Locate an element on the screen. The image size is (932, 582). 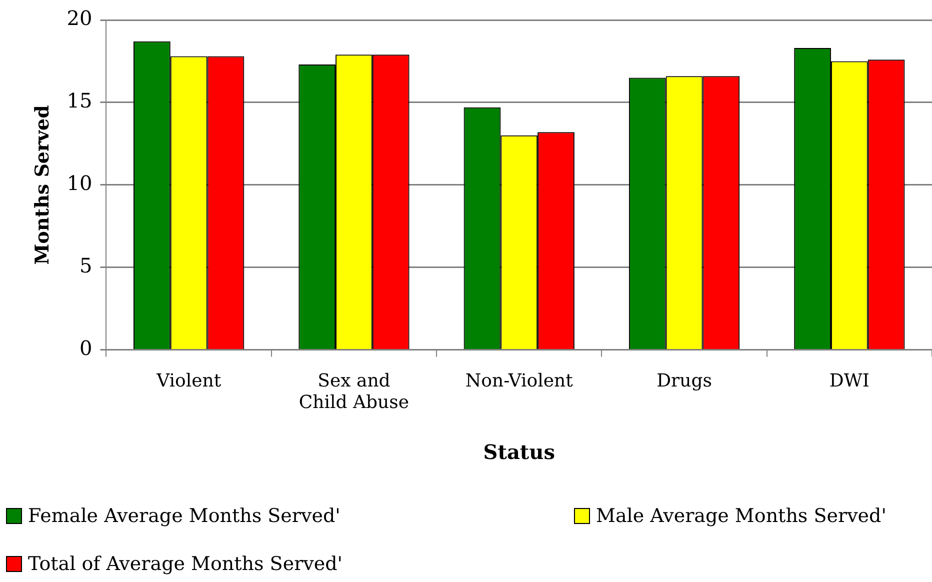
y-tick-label: 20 is located at coordinates (79, 18).